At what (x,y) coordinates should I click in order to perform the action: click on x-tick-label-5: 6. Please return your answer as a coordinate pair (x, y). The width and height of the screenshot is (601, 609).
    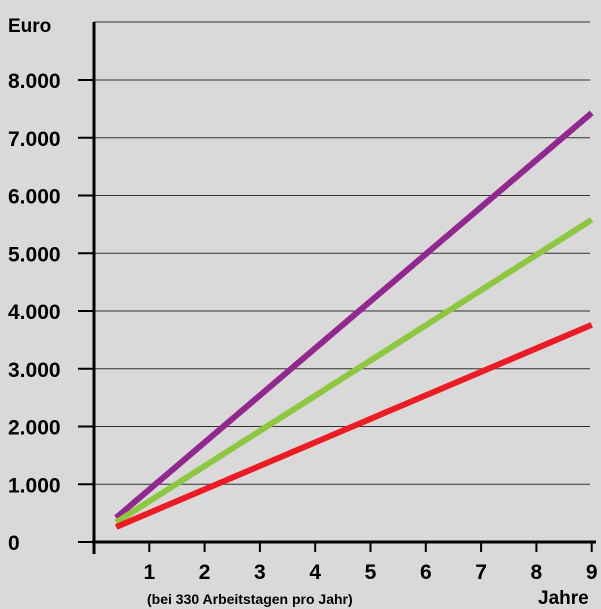
    Looking at the image, I should click on (426, 572).